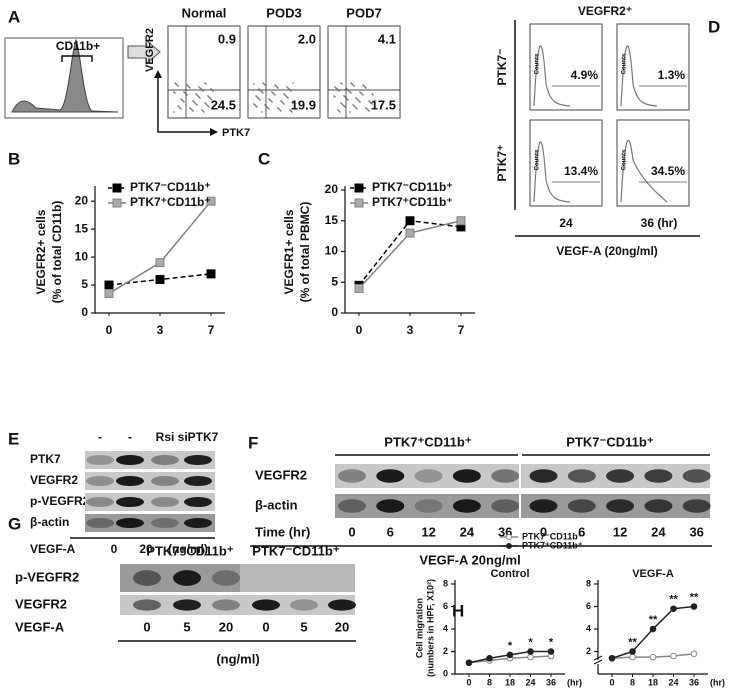 Image resolution: width=734 pixels, height=689 pixels. Describe the element at coordinates (282, 531) in the screenshot. I see `time-label: Time (hr)` at that location.